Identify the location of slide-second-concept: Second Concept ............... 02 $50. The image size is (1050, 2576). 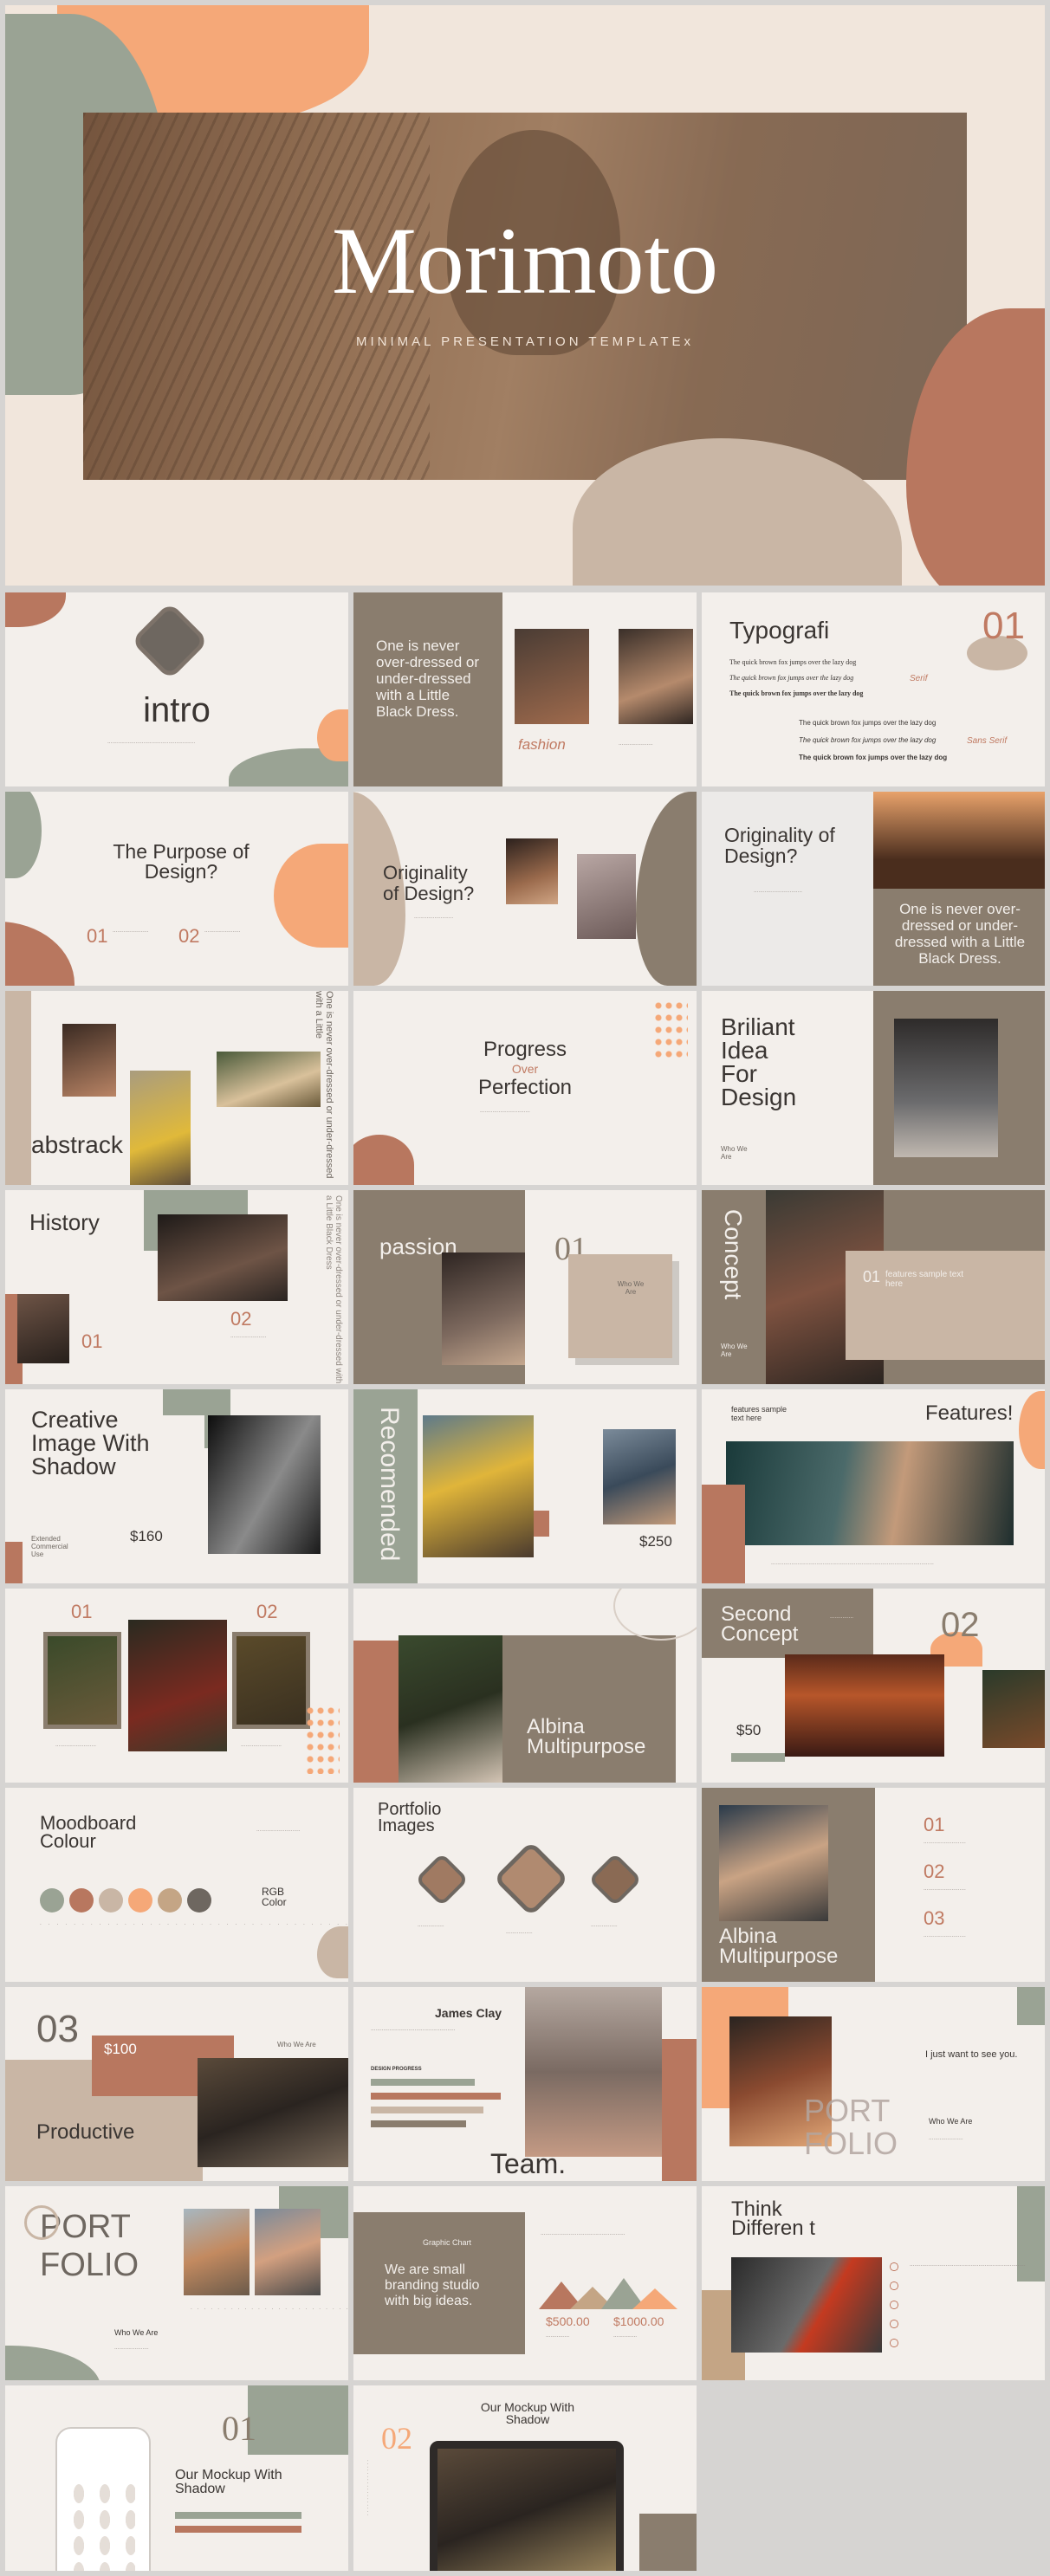
(873, 1686).